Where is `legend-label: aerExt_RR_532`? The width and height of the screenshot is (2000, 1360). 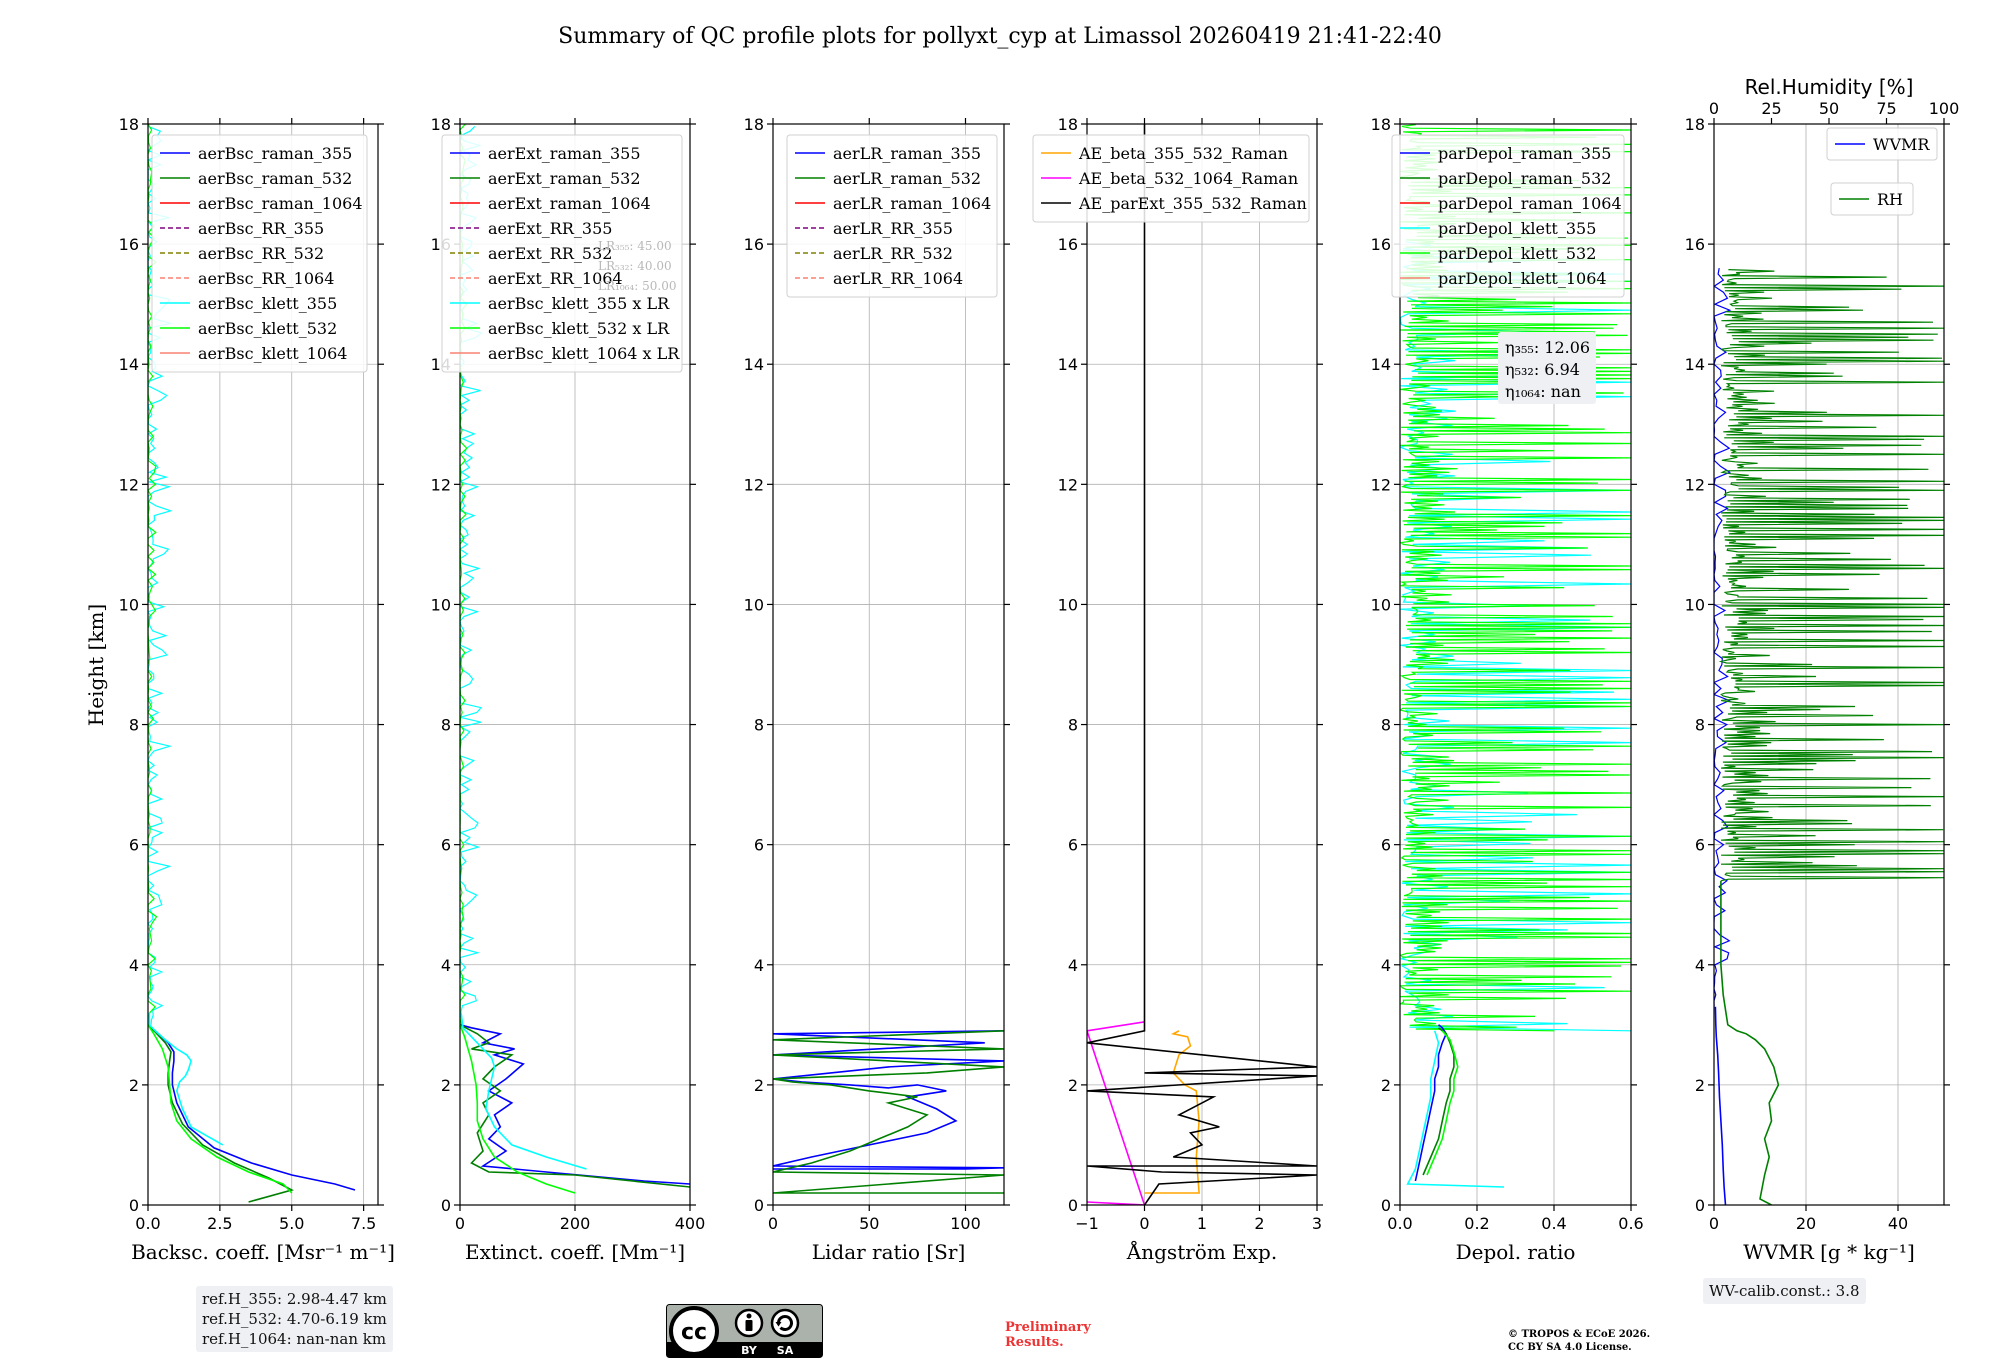
legend-label: aerExt_RR_532 is located at coordinates (550, 253).